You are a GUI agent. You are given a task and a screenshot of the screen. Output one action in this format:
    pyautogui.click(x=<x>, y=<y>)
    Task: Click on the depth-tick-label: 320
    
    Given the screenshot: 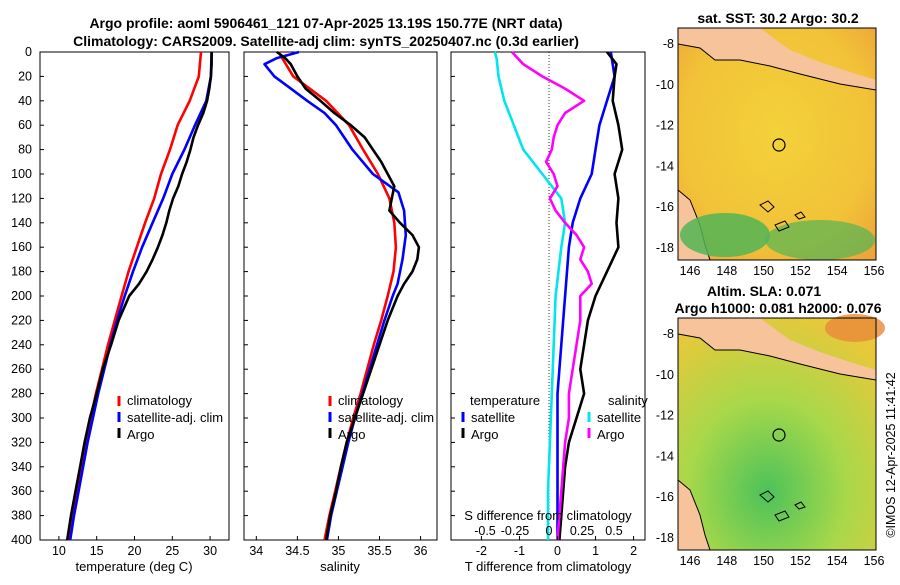 What is the action you would take?
    pyautogui.click(x=21, y=442)
    